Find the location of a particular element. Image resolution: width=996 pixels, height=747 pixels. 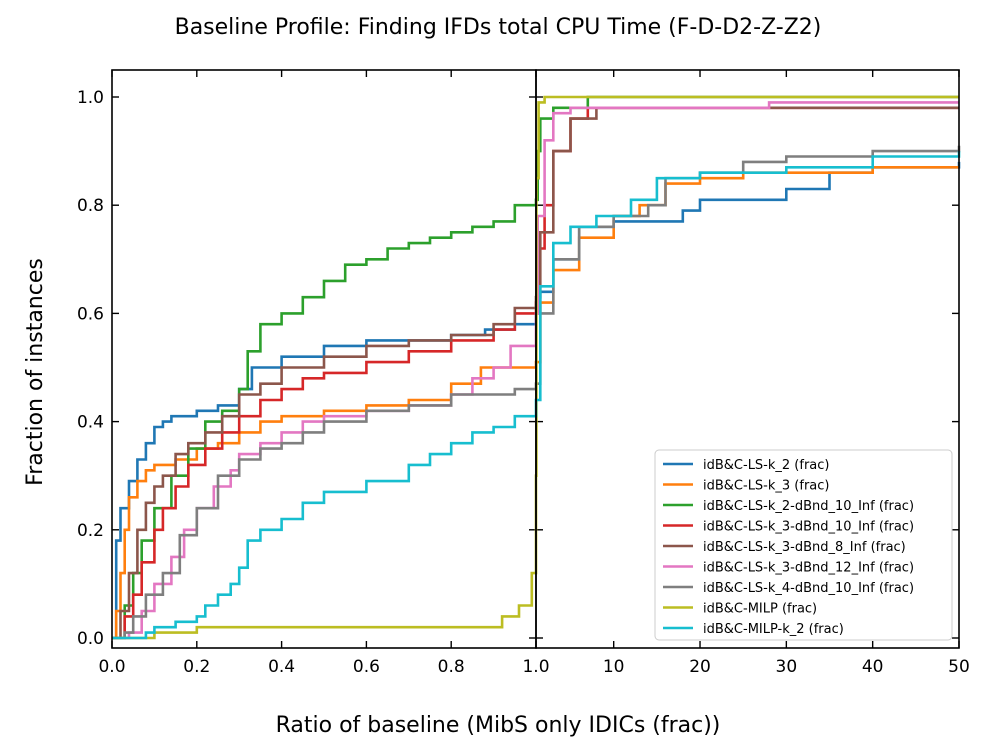

legend-entry: idB&C-LS-k_3-dBnd_8_Inf (frac) is located at coordinates (804, 547).